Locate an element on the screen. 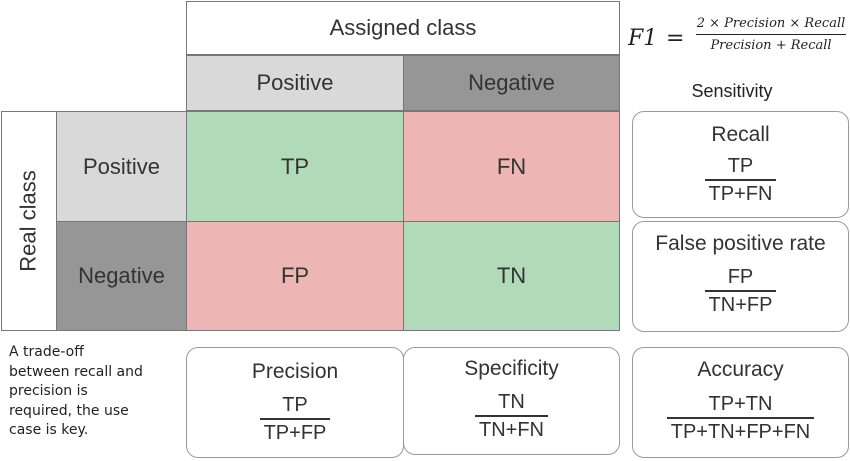 The height and width of the screenshot is (461, 850). assigned-class-label: Assigned class is located at coordinates (403, 27).